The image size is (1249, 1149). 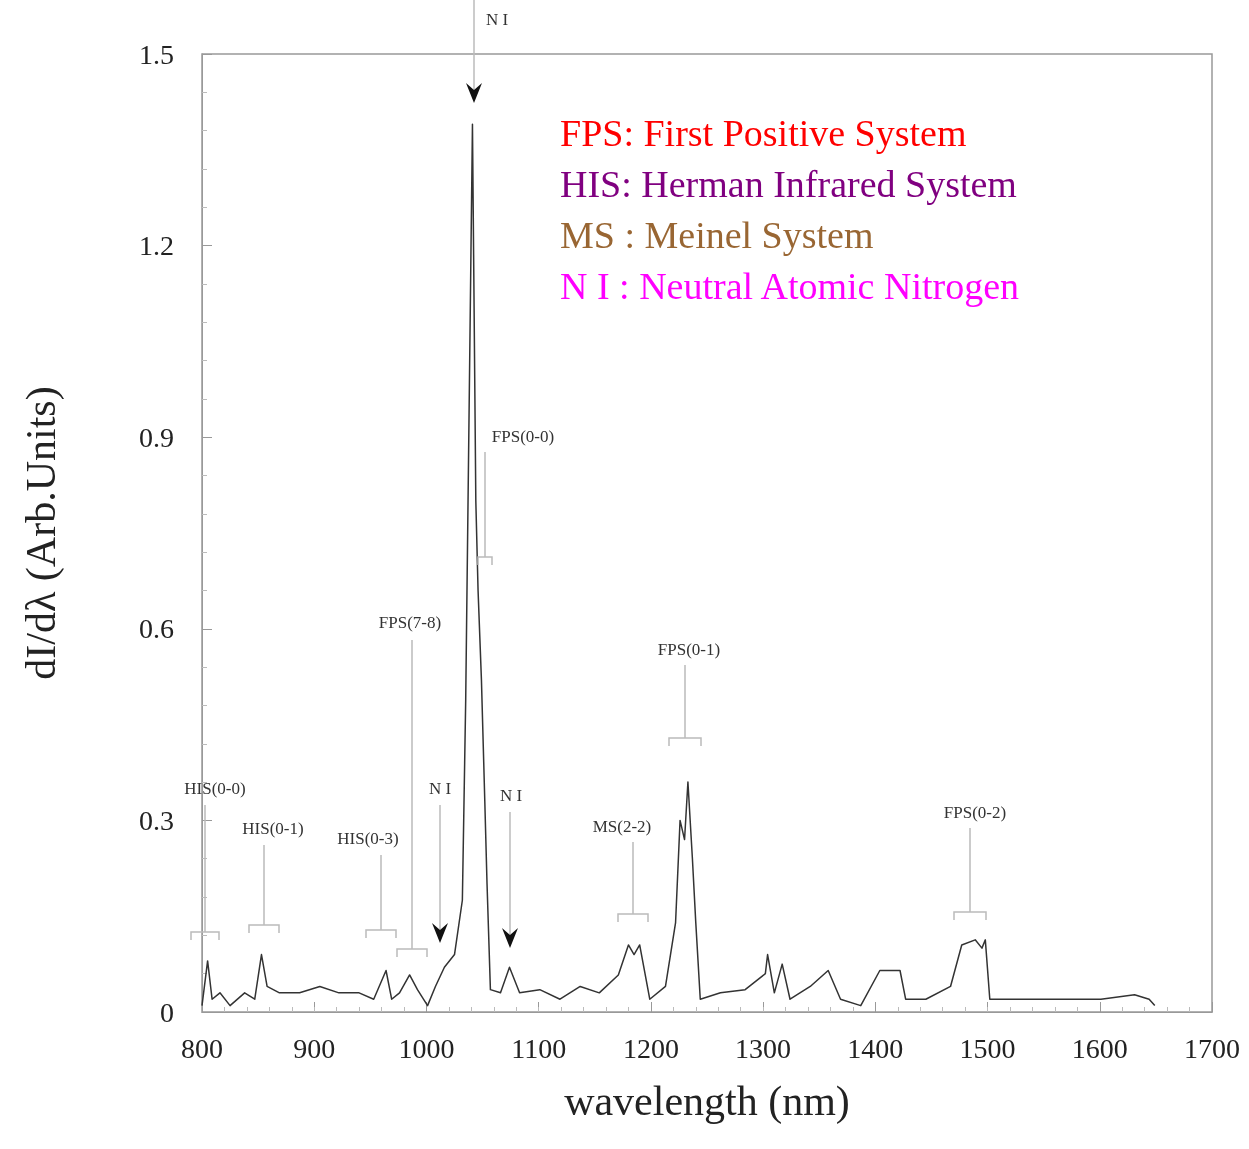 I want to click on y-tick-label: 0.9, so click(x=156, y=437).